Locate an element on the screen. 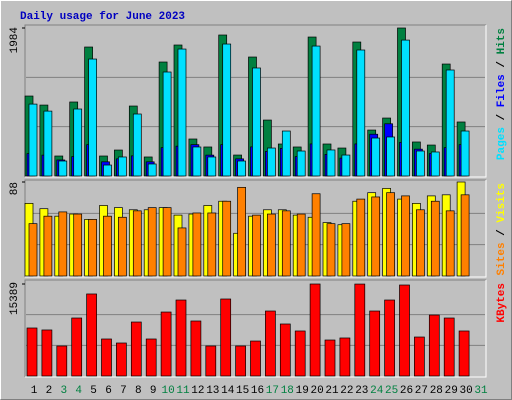 The image size is (512, 400). x-tick-label: 11 is located at coordinates (183, 391).